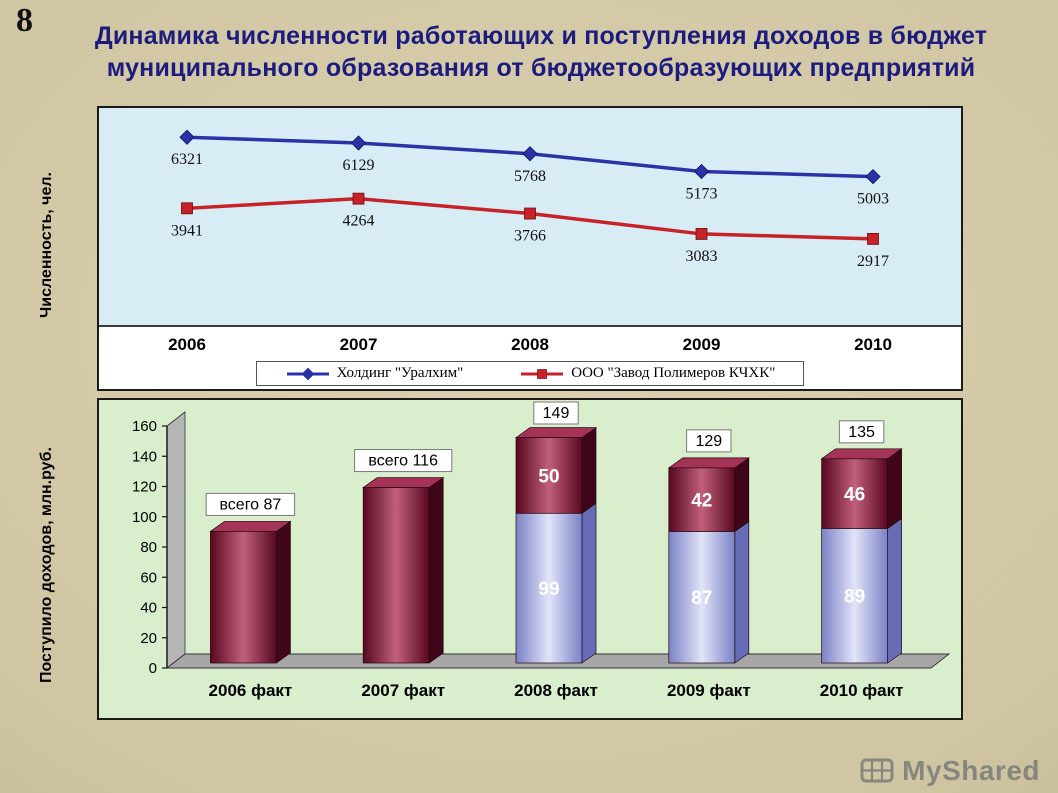 The height and width of the screenshot is (793, 1058). Describe the element at coordinates (251, 690) in the screenshot. I see `svg-text: 2006 факт` at that location.